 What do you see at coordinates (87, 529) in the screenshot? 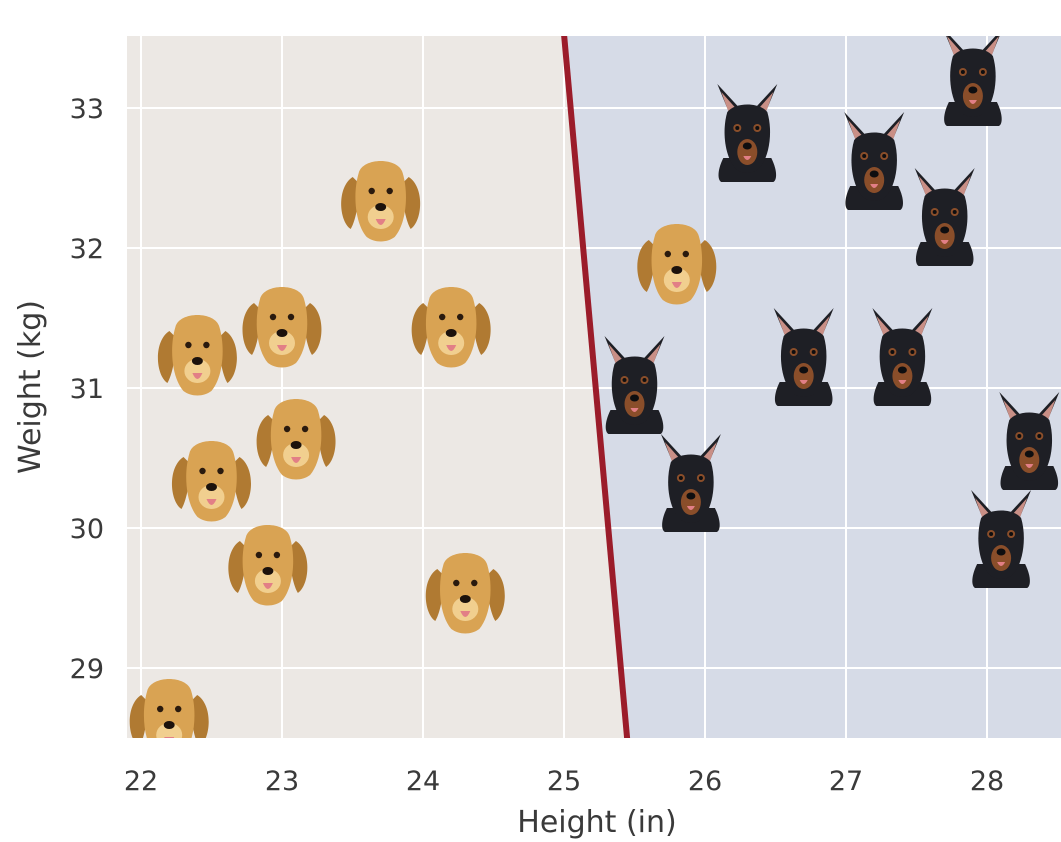
I see `y-tick-label: 30` at bounding box center [87, 529].